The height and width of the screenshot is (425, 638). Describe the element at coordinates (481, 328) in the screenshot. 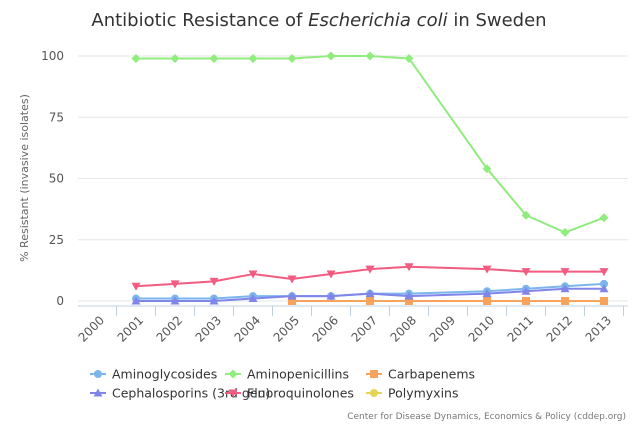

I see `x-tick-label: 2010` at that location.